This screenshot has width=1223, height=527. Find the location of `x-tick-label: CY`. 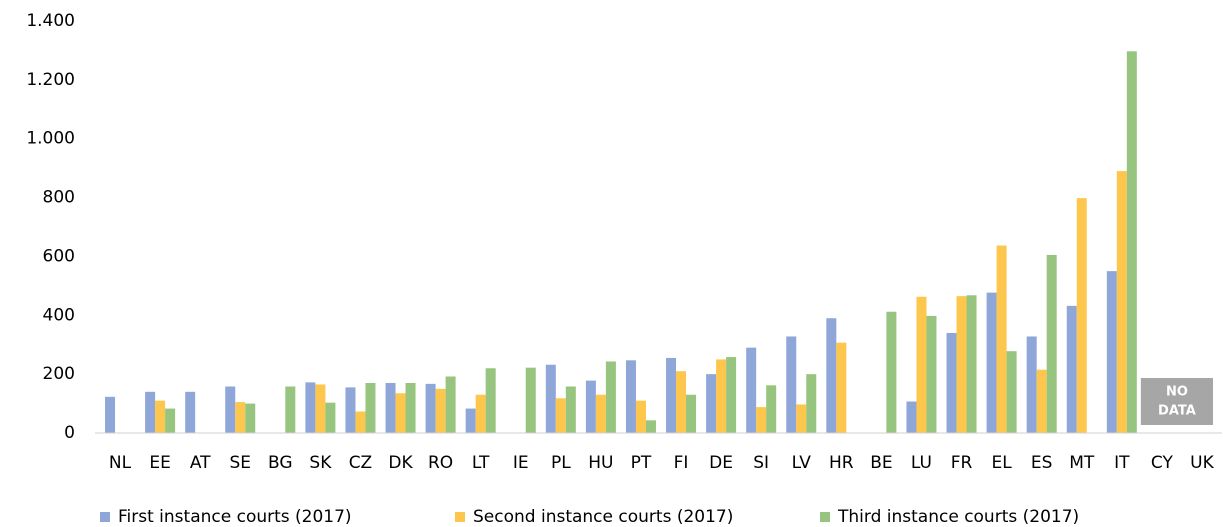

x-tick-label: CY is located at coordinates (1162, 463).